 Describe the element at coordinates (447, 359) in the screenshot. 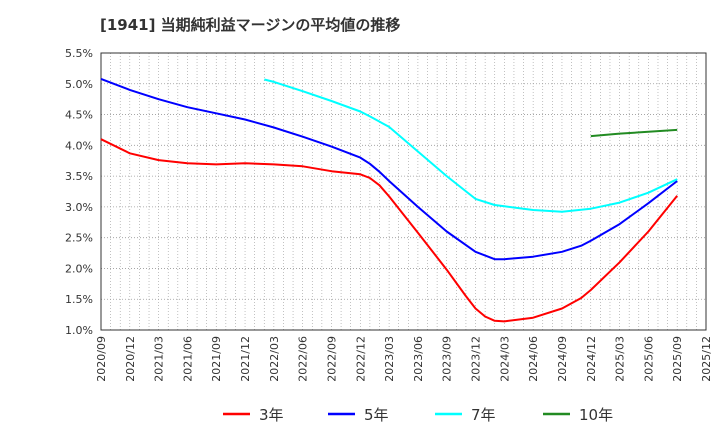

I see `x-tick-label: 2023/09` at that location.